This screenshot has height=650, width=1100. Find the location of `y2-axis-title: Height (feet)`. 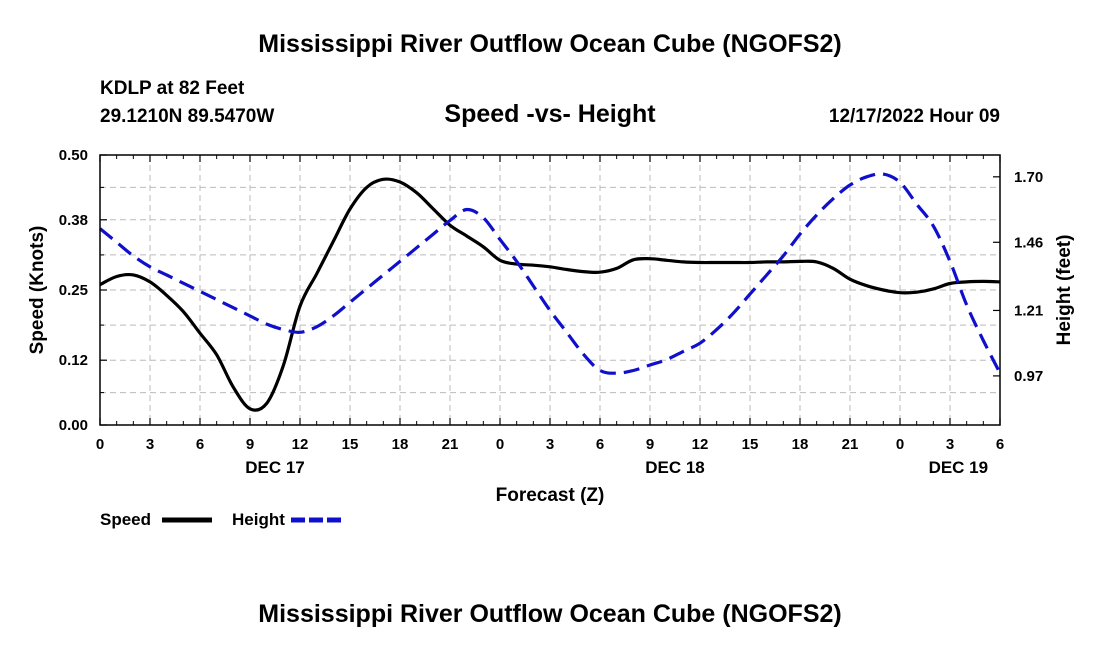

y2-axis-title: Height (feet) is located at coordinates (1064, 290).